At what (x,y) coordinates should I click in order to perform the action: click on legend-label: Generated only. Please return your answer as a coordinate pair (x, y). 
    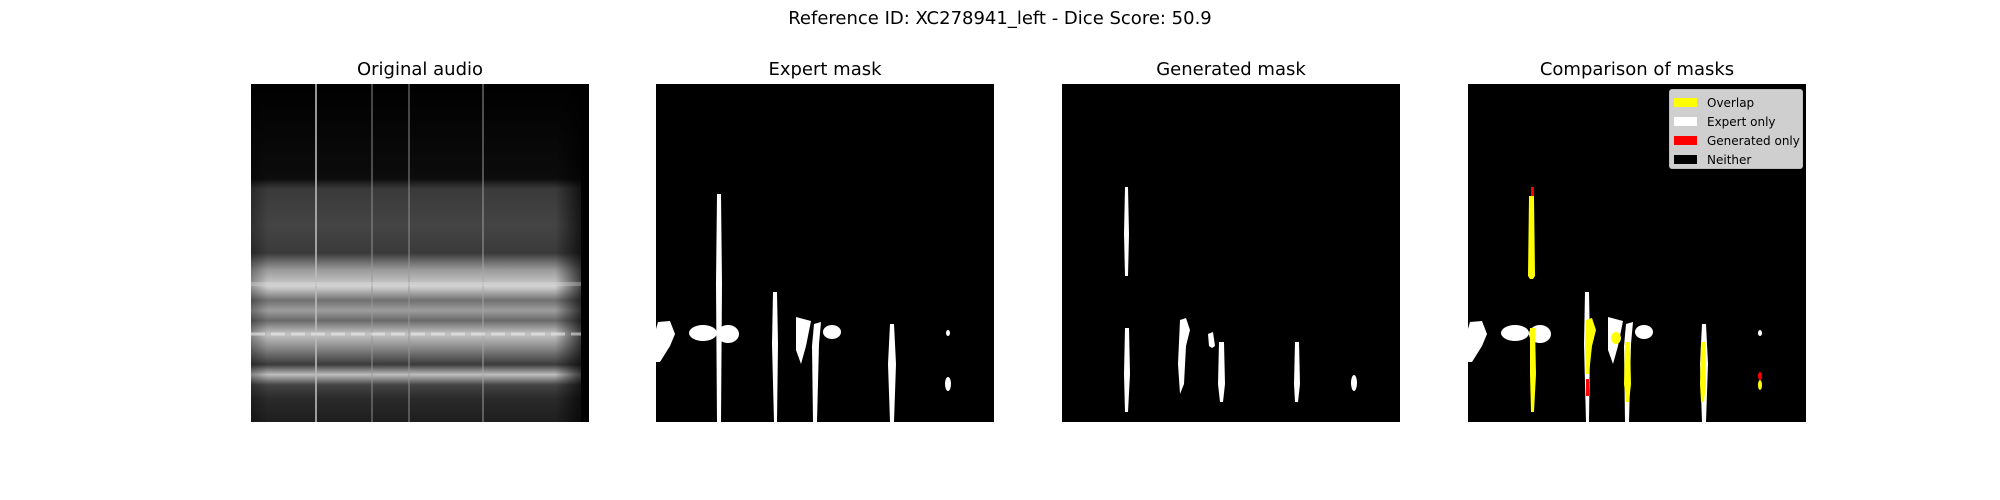
    Looking at the image, I should click on (1753, 140).